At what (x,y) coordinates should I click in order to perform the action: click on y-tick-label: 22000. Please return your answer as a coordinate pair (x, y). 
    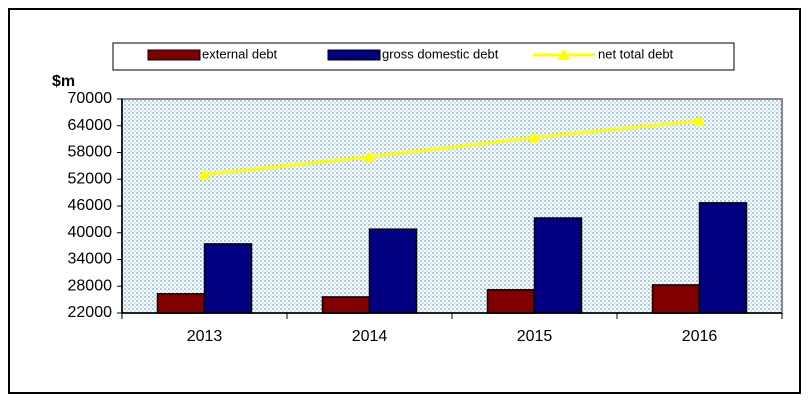
    Looking at the image, I should click on (90, 312).